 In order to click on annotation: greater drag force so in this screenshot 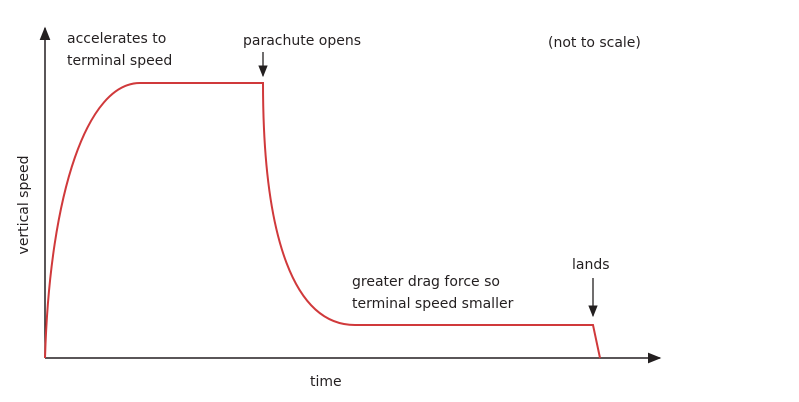, I will do `click(426, 282)`.